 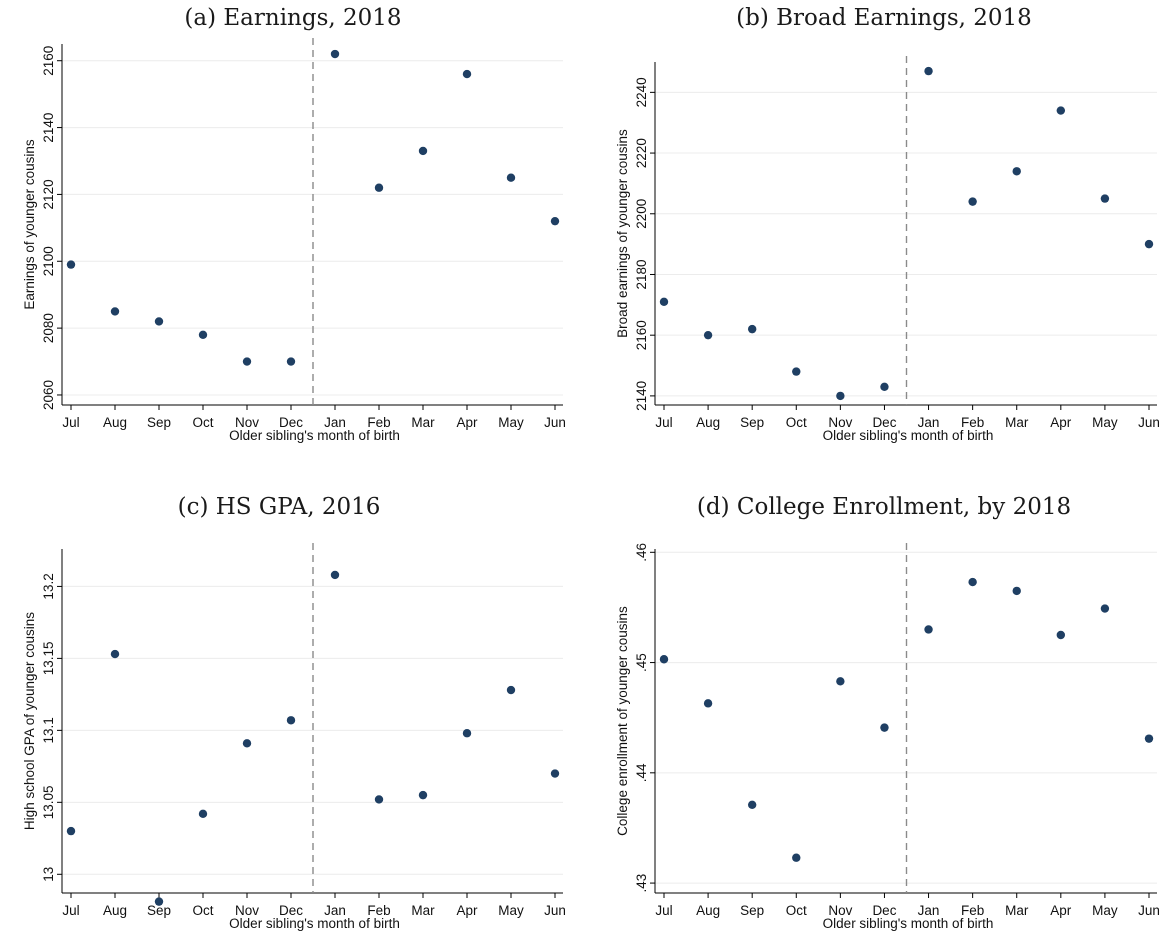 I want to click on chart-title: (b) Broad Earnings, 2018, so click(x=884, y=18).